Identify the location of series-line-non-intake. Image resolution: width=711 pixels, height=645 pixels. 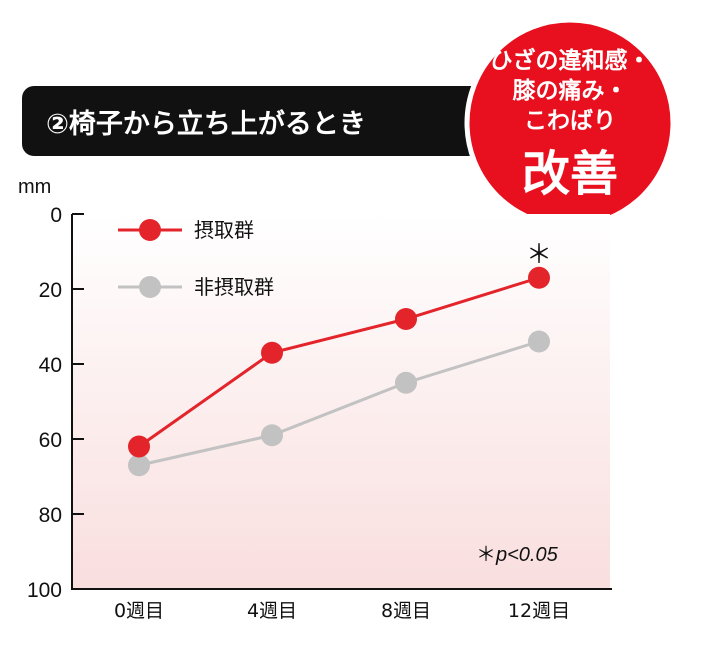
(339, 403).